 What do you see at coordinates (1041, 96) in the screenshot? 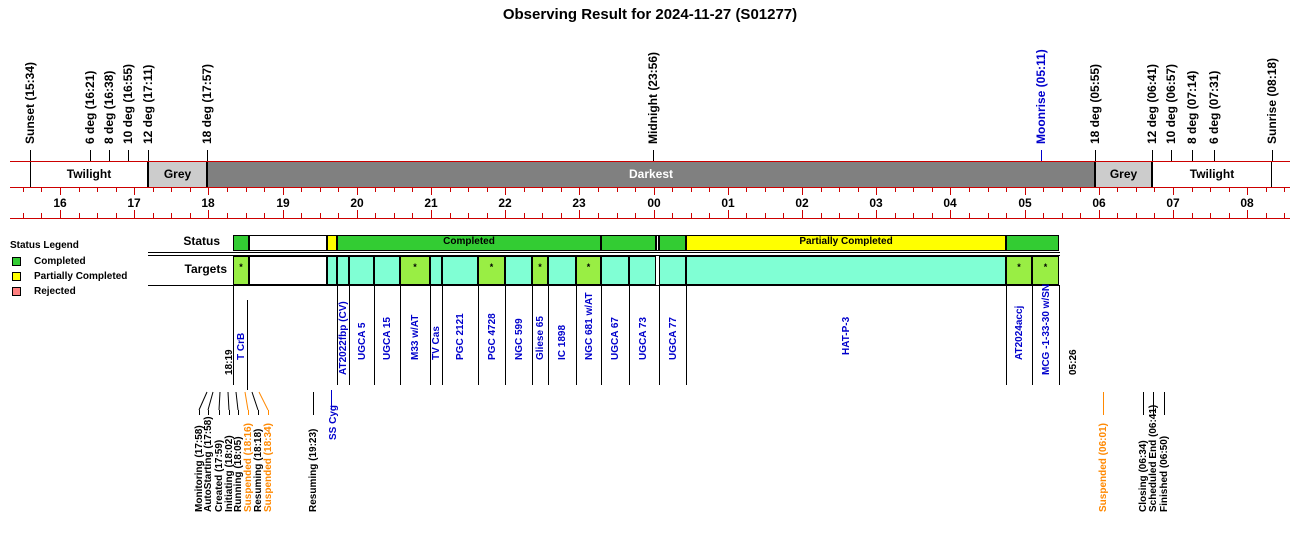
I see `event-label: Moonrise (05:11)` at bounding box center [1041, 96].